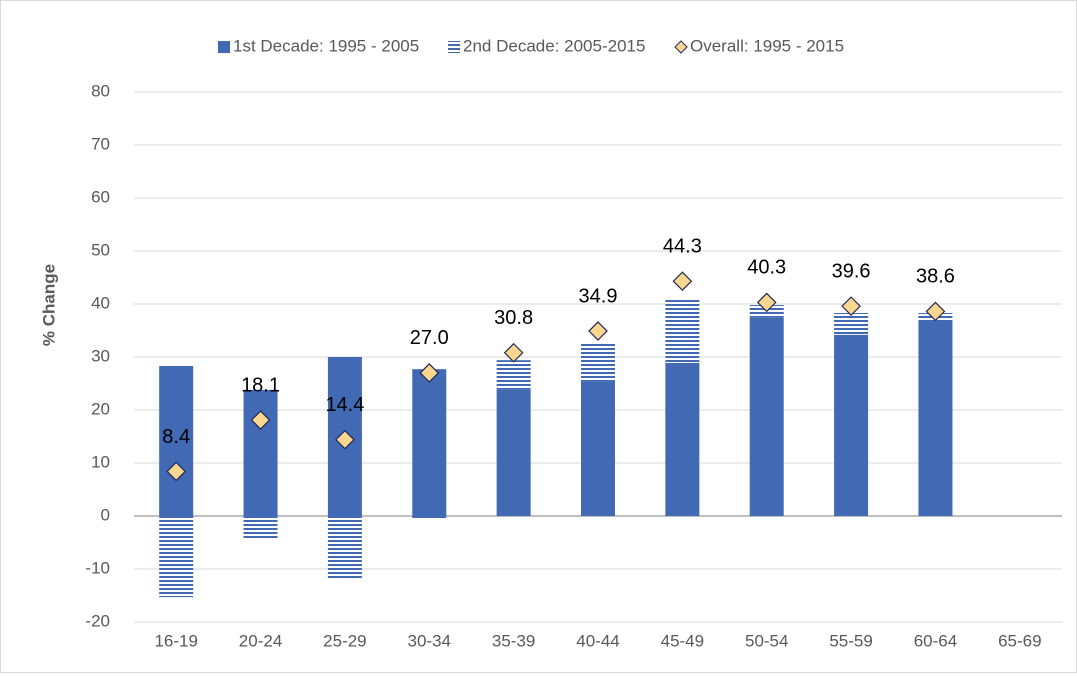 This screenshot has height=678, width=1077. Describe the element at coordinates (682, 246) in the screenshot. I see `data-label: 44.3` at that location.